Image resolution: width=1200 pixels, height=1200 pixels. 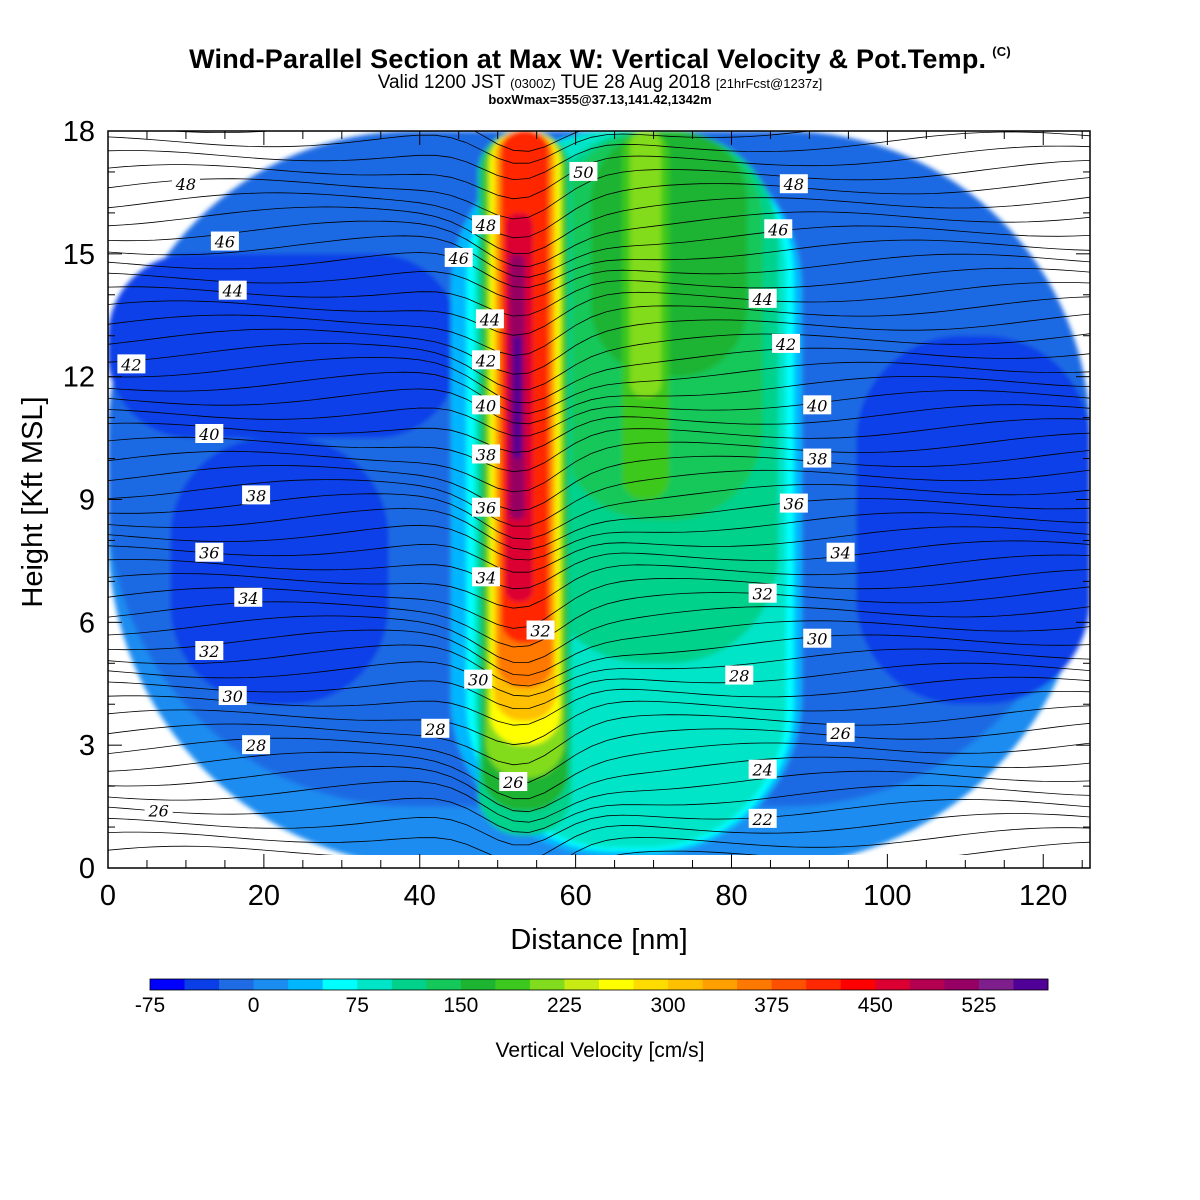 What do you see at coordinates (668, 1005) in the screenshot?
I see `colorbar-tick-label: 300` at bounding box center [668, 1005].